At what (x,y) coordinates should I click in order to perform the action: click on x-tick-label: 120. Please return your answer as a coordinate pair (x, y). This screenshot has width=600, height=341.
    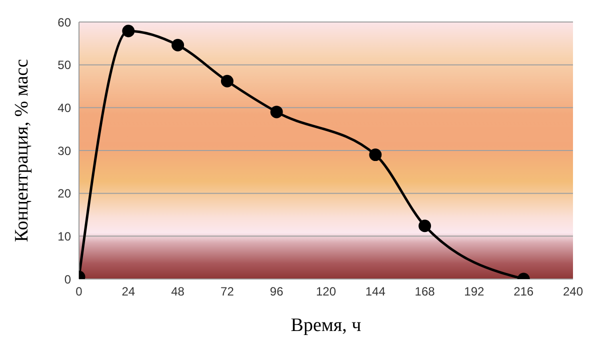
    Looking at the image, I should click on (326, 291).